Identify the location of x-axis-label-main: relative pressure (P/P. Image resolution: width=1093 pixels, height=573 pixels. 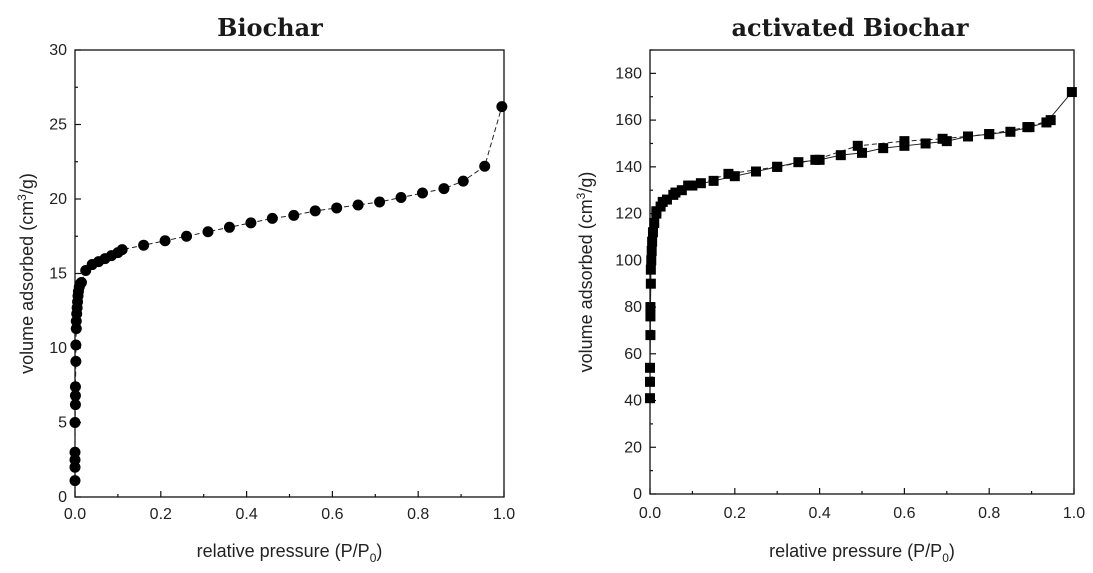
(855, 551).